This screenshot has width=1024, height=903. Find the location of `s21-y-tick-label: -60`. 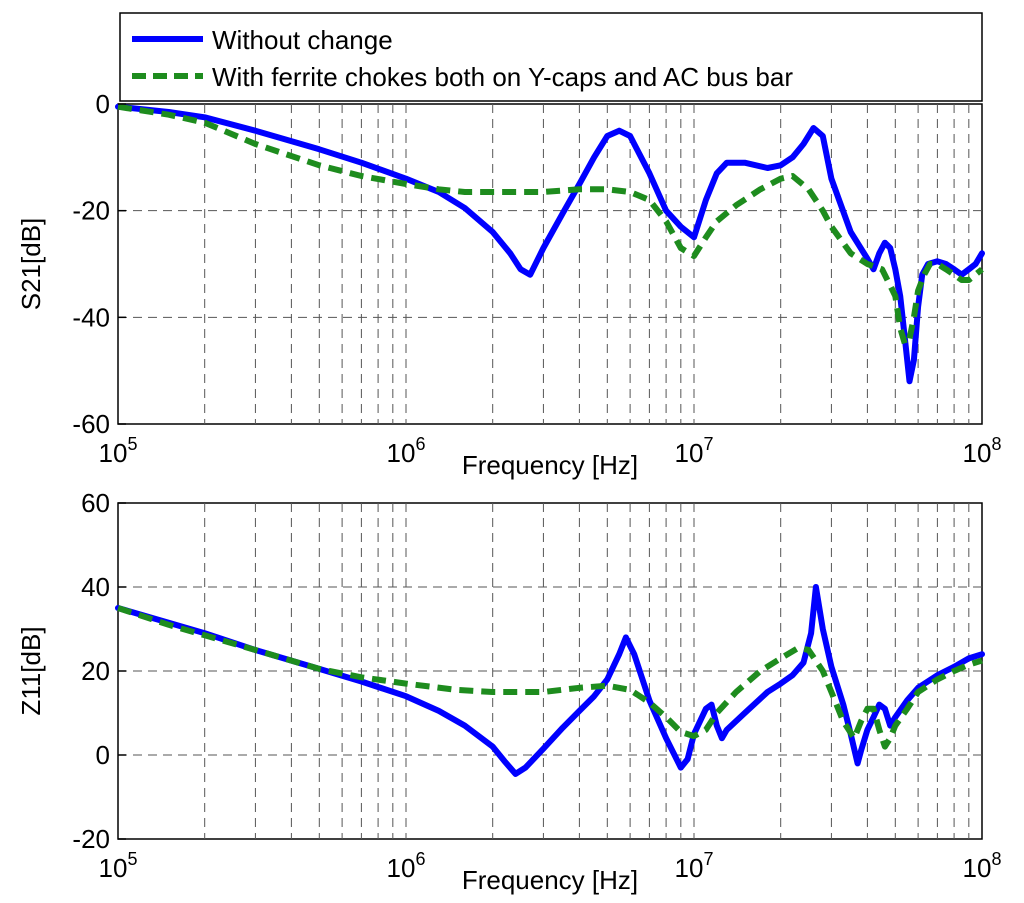

s21-y-tick-label: -60 is located at coordinates (91, 424).